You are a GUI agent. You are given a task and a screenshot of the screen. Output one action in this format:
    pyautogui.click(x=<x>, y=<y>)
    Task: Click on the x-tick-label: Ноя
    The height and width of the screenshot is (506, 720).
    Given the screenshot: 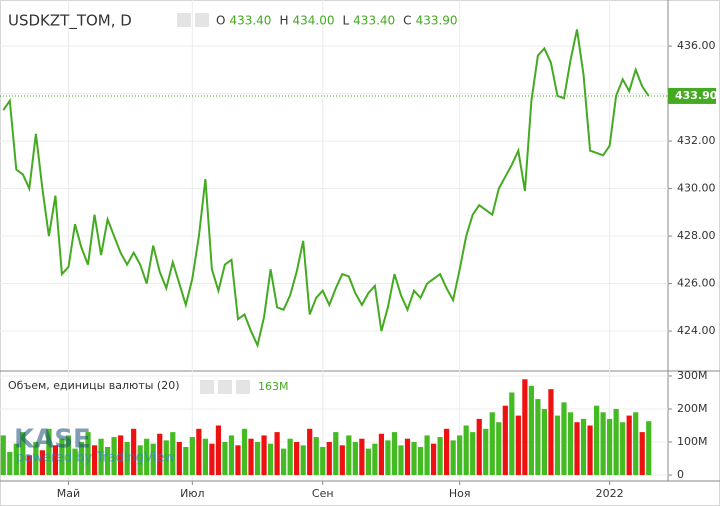 What is the action you would take?
    pyautogui.click(x=460, y=493)
    